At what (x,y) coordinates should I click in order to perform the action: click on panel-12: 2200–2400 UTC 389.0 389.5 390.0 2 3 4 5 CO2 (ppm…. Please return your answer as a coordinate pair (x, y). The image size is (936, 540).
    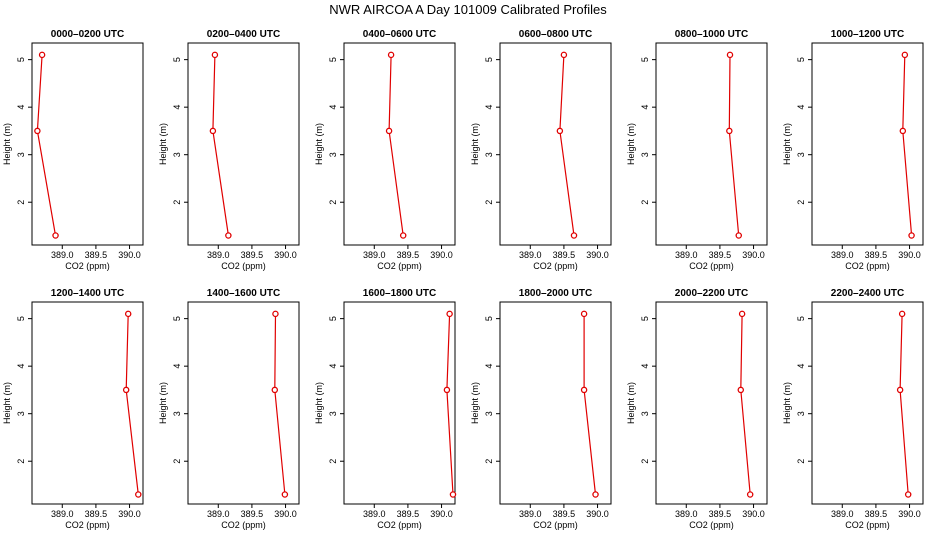
    Looking at the image, I should click on (853, 409).